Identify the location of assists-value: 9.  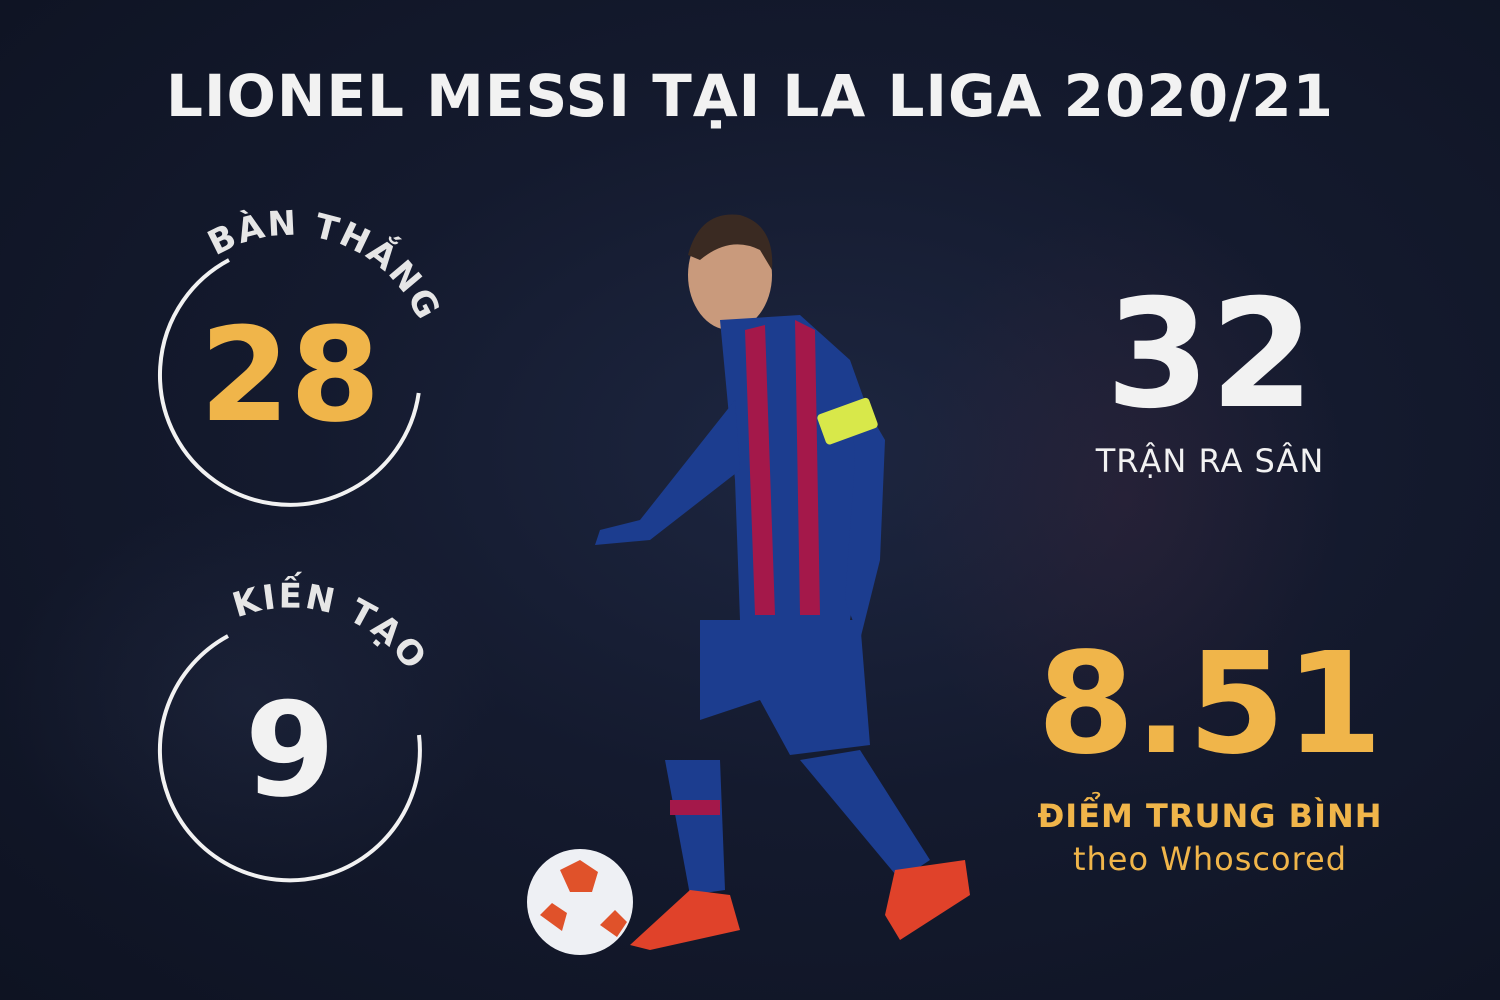
(290, 750).